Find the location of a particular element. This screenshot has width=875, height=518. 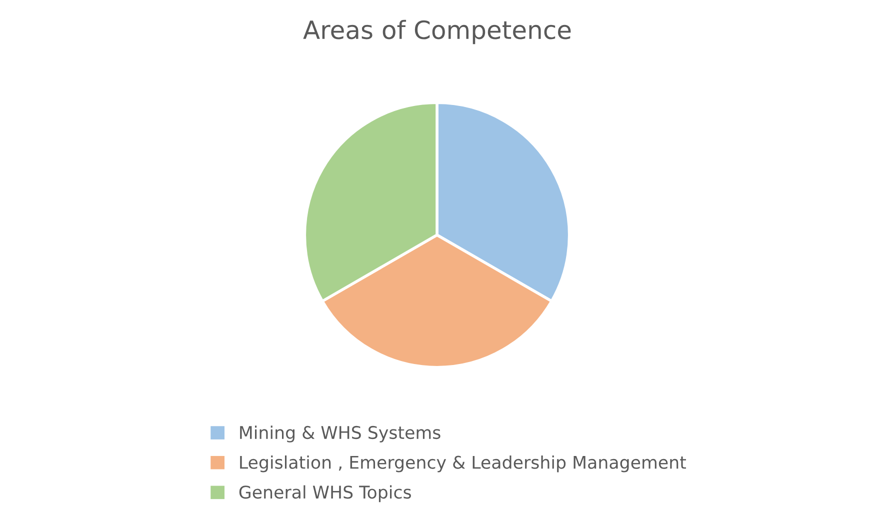

legend-label: Mining & WHS Systems is located at coordinates (340, 434).